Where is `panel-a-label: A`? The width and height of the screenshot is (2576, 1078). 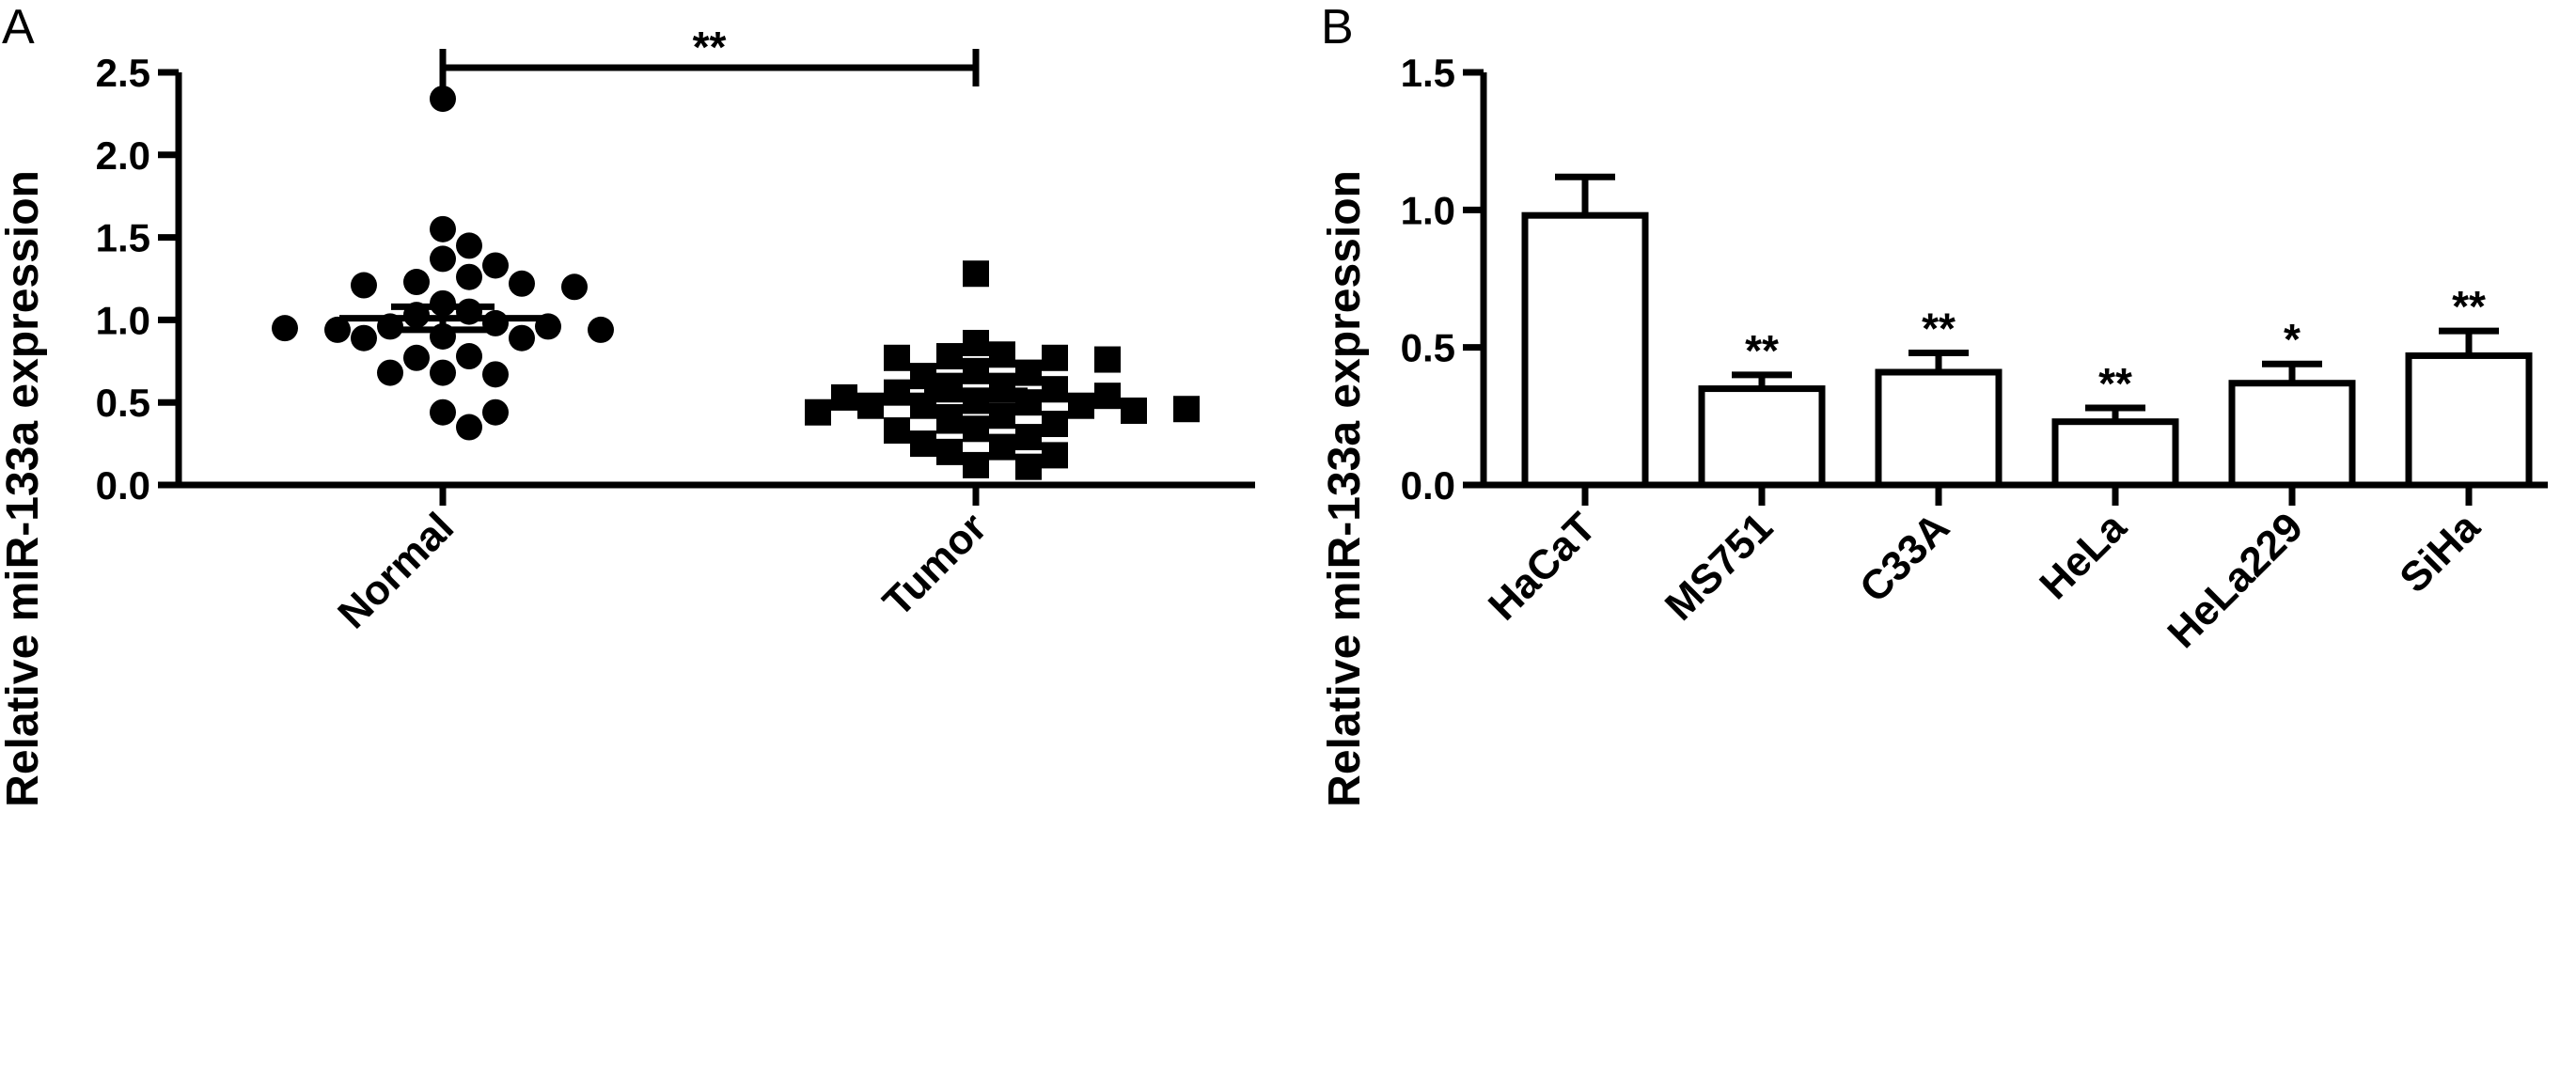
panel-a-label: A is located at coordinates (18, 28).